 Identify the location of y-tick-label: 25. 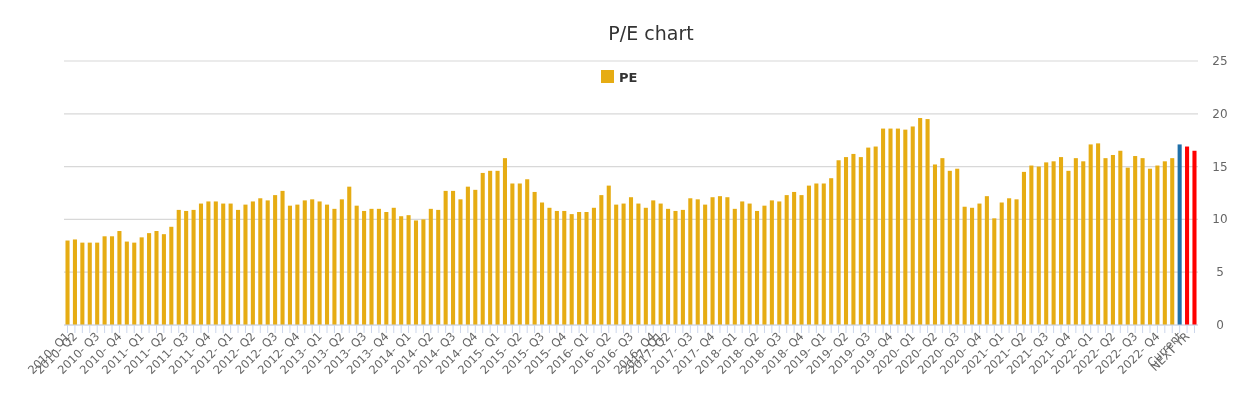
(1220, 61).